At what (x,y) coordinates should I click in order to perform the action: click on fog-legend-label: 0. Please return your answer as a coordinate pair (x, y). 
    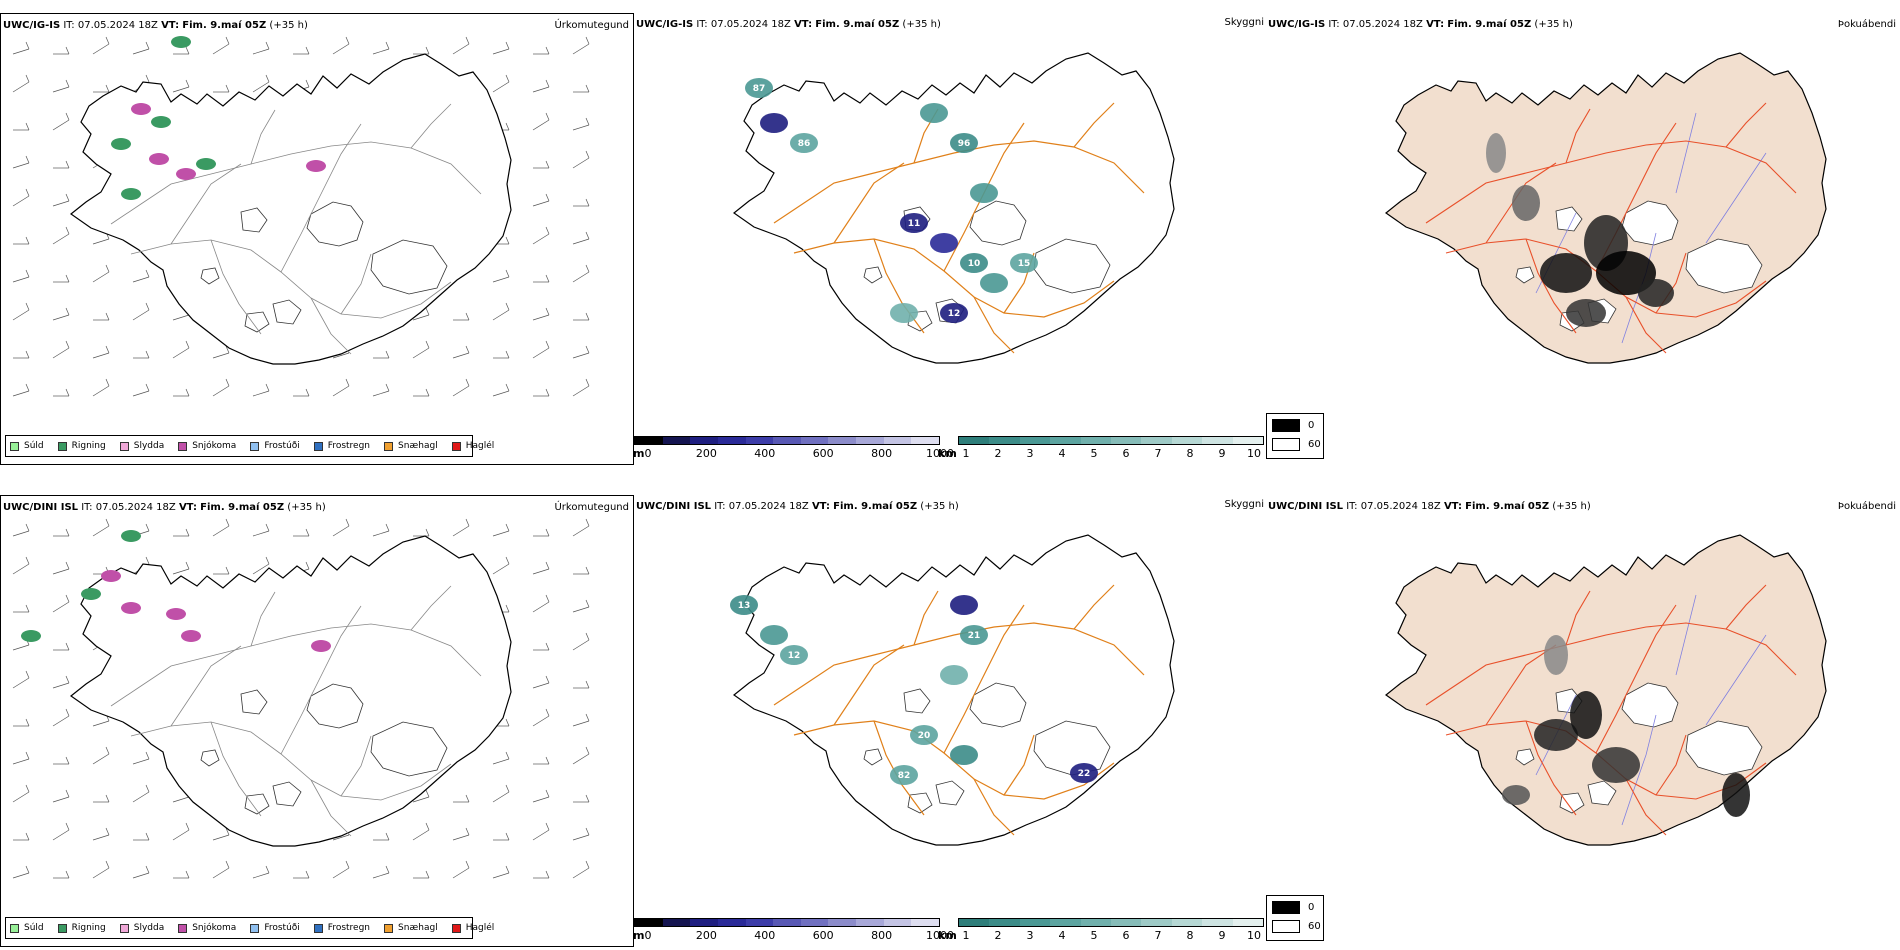
    Looking at the image, I should click on (1311, 425).